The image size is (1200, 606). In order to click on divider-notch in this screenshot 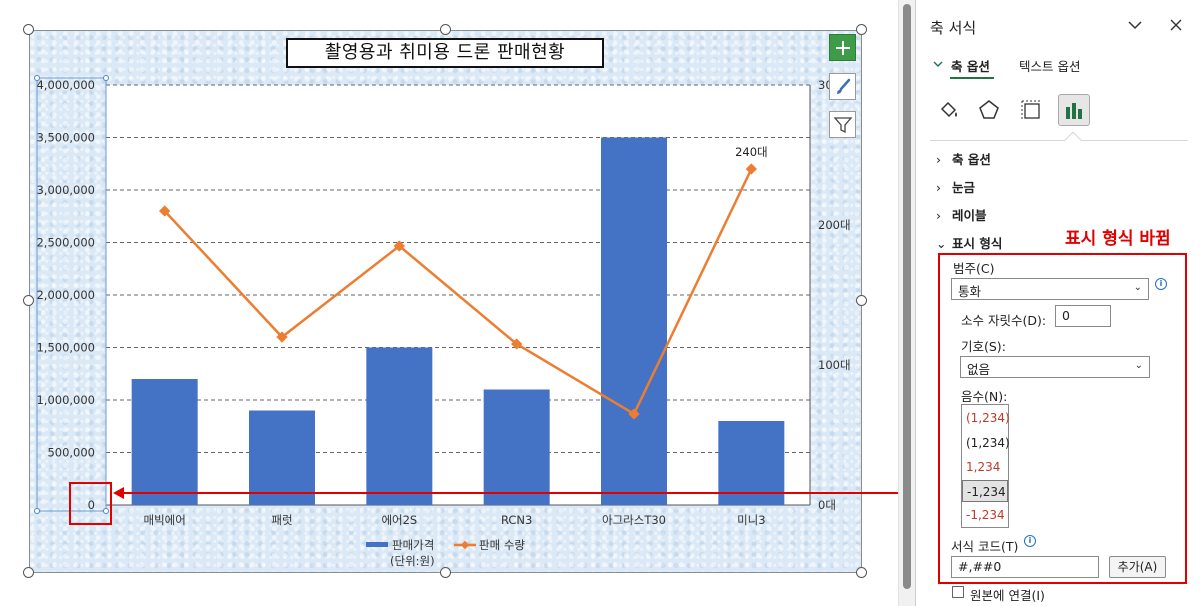, I will do `click(1073, 140)`.